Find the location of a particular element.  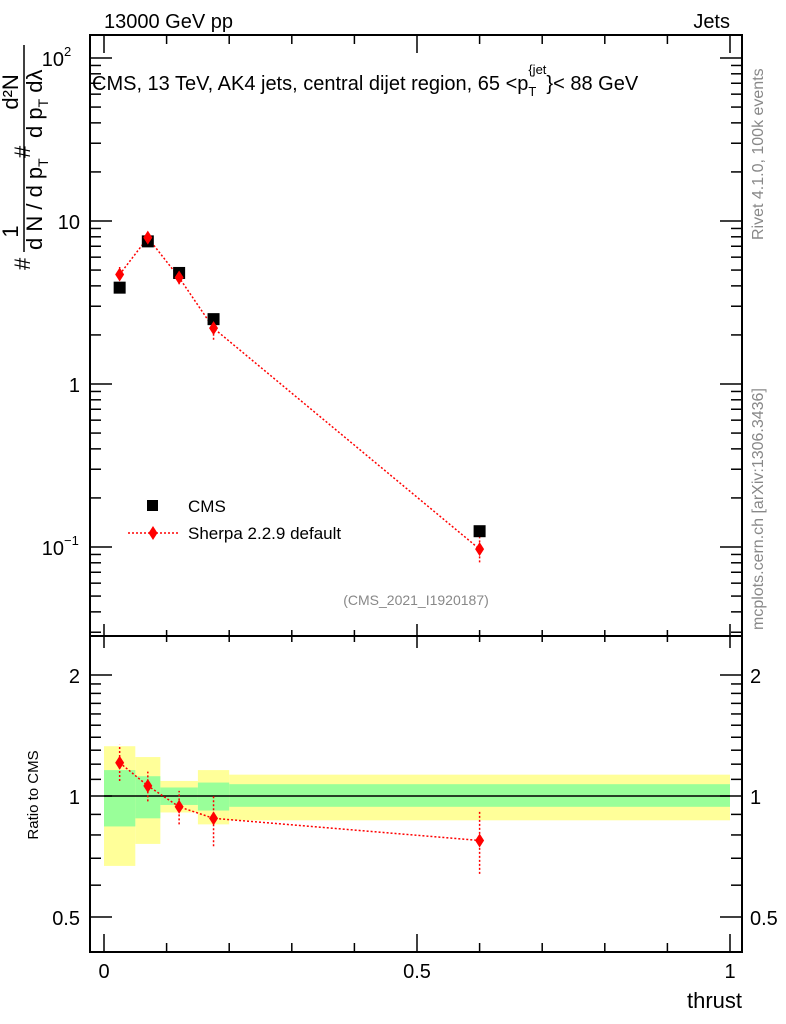

analysis-id: (CMS_2021_I1920187) is located at coordinates (416, 600).